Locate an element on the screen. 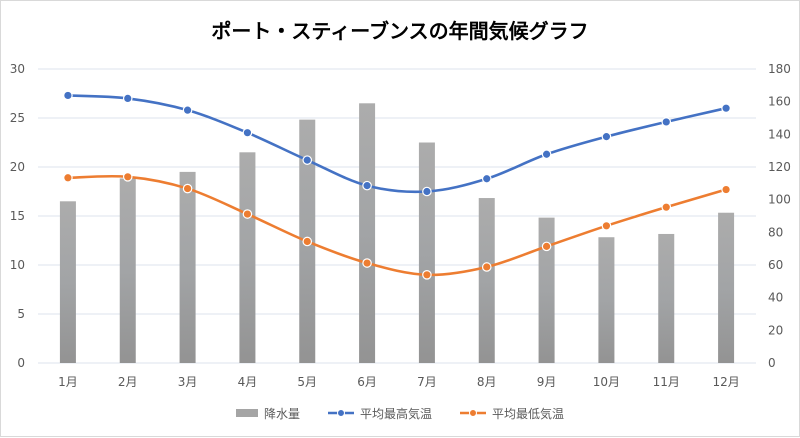  legend: 降水量 平均最高気温 平均最低気温 is located at coordinates (400, 413).